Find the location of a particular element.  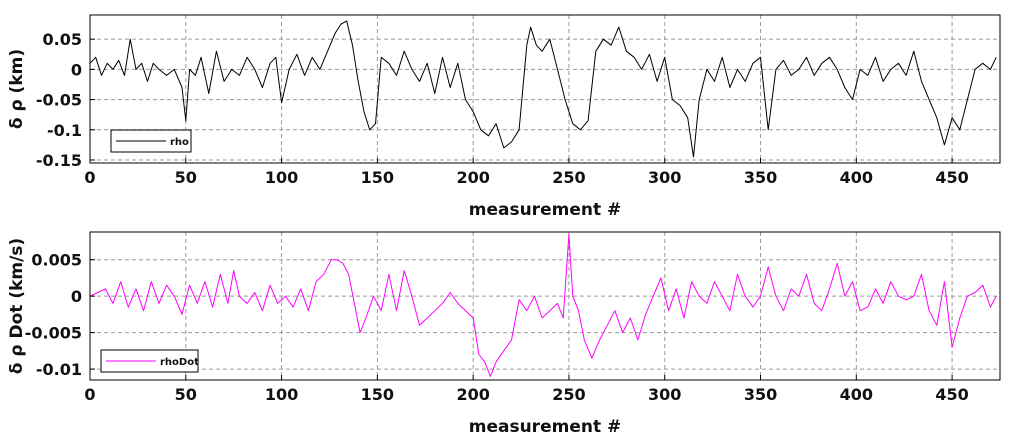

y-axis-label: δ ρ (km) is located at coordinates (17, 89).